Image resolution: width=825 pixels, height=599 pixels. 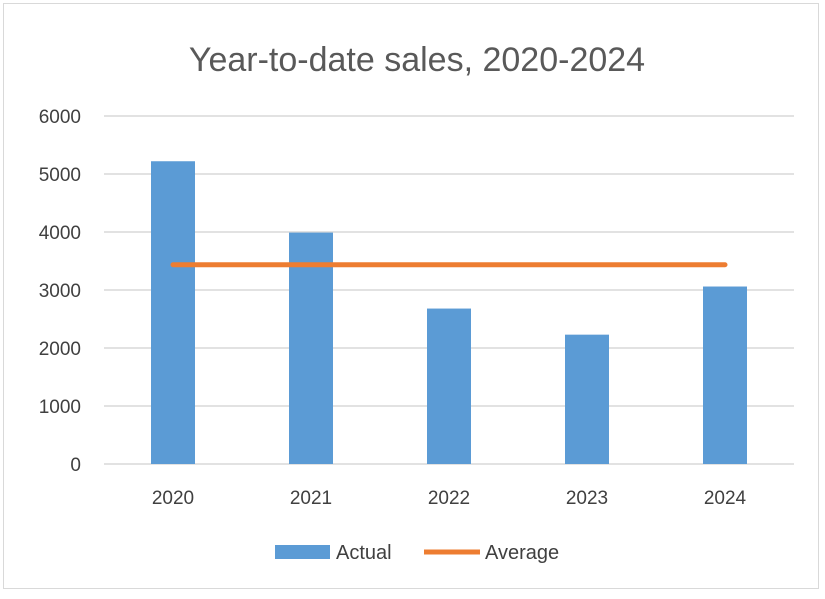 I want to click on bar-actual-2020, so click(x=173, y=313).